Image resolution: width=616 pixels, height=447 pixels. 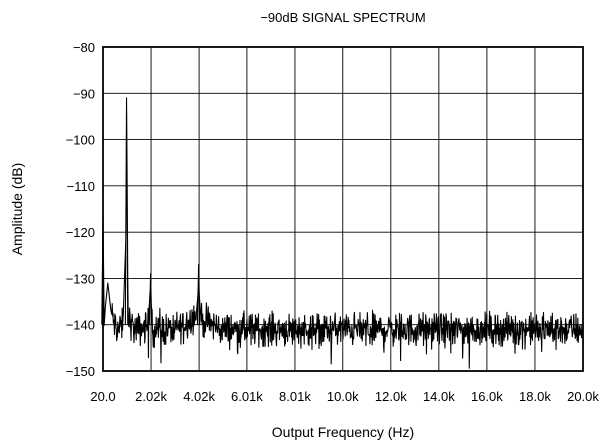 I want to click on y-tick-label: −90, so click(x=84, y=93).